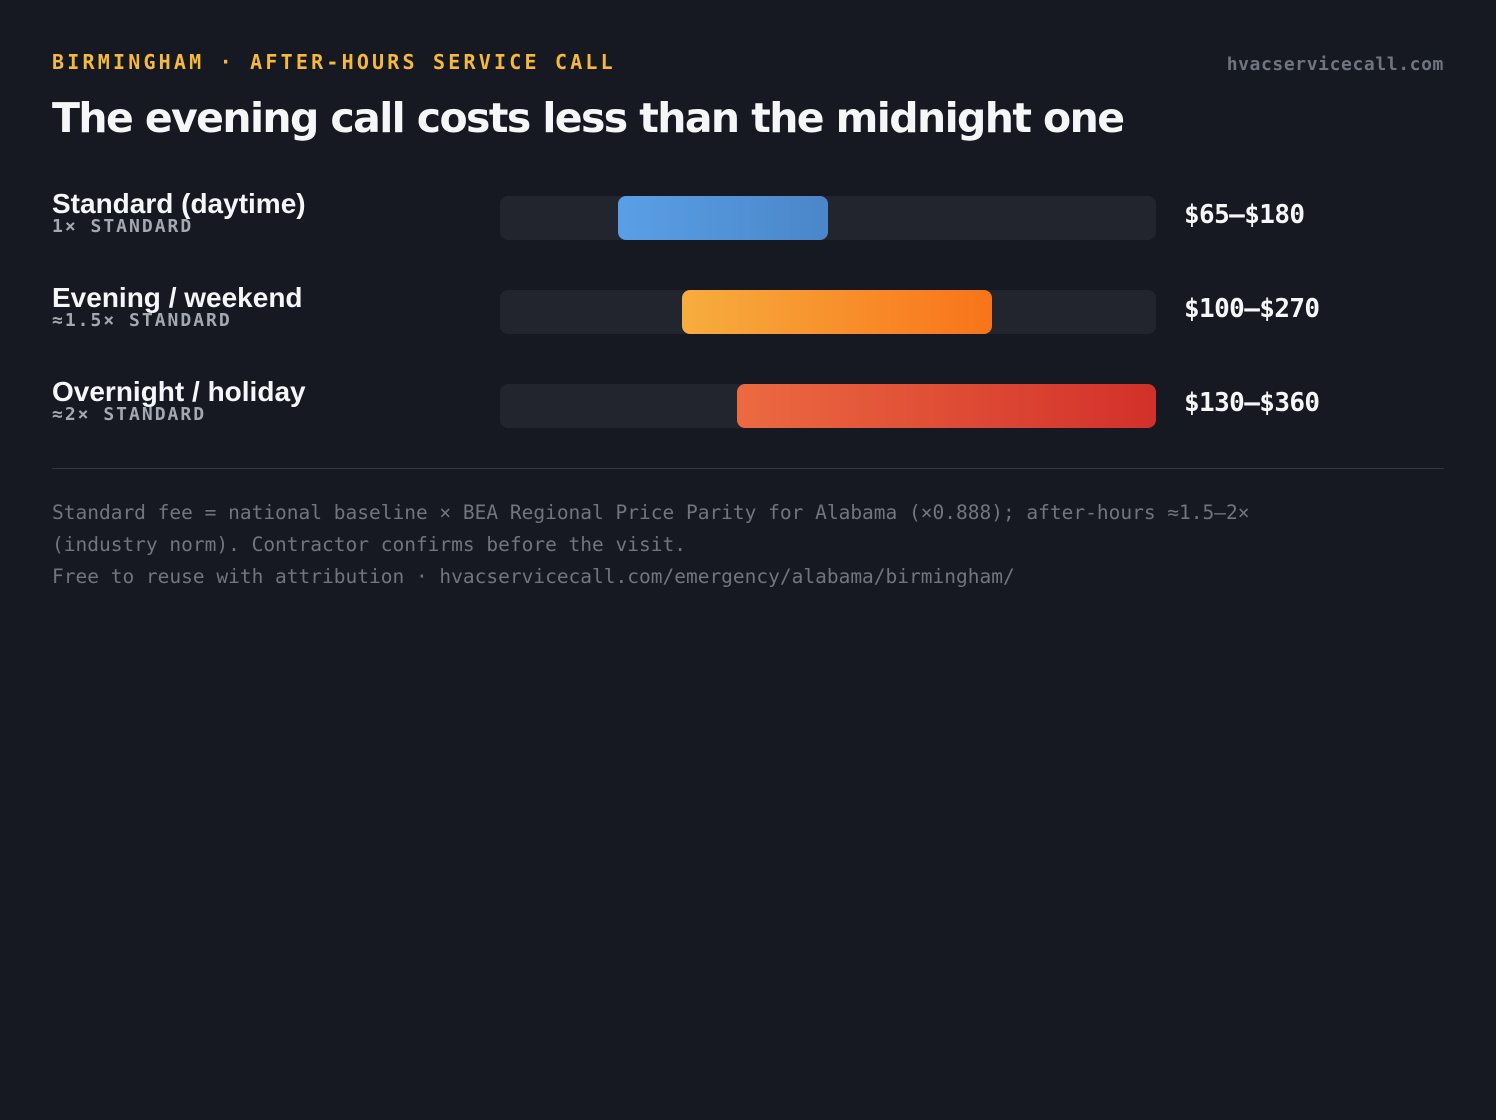 This screenshot has width=1496, height=1120. What do you see at coordinates (142, 320) in the screenshot?
I see `rate-multiplier: ≈1.5× STANDARD` at bounding box center [142, 320].